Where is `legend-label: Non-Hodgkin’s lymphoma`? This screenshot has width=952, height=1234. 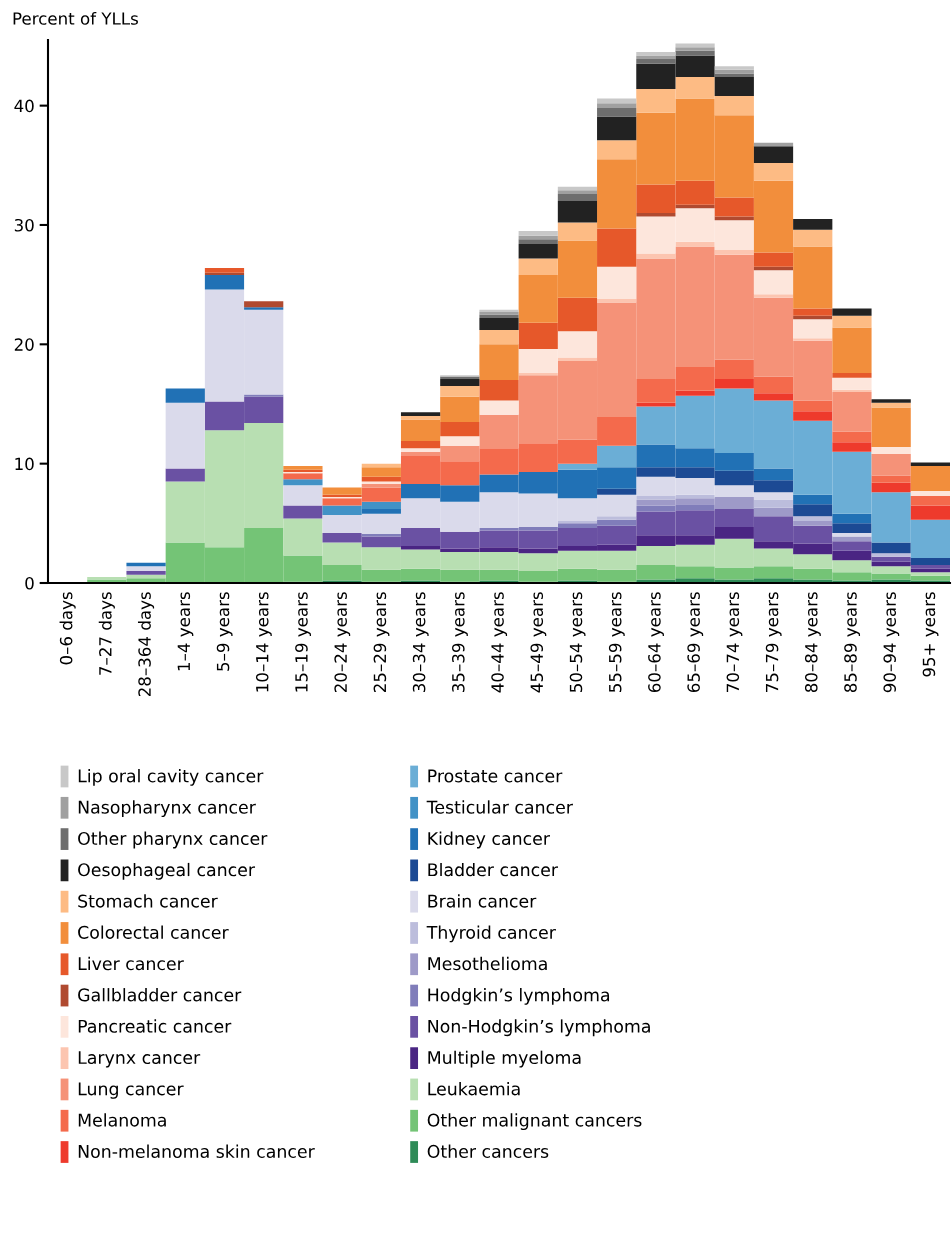
legend-label: Non-Hodgkin’s lymphoma is located at coordinates (539, 1028).